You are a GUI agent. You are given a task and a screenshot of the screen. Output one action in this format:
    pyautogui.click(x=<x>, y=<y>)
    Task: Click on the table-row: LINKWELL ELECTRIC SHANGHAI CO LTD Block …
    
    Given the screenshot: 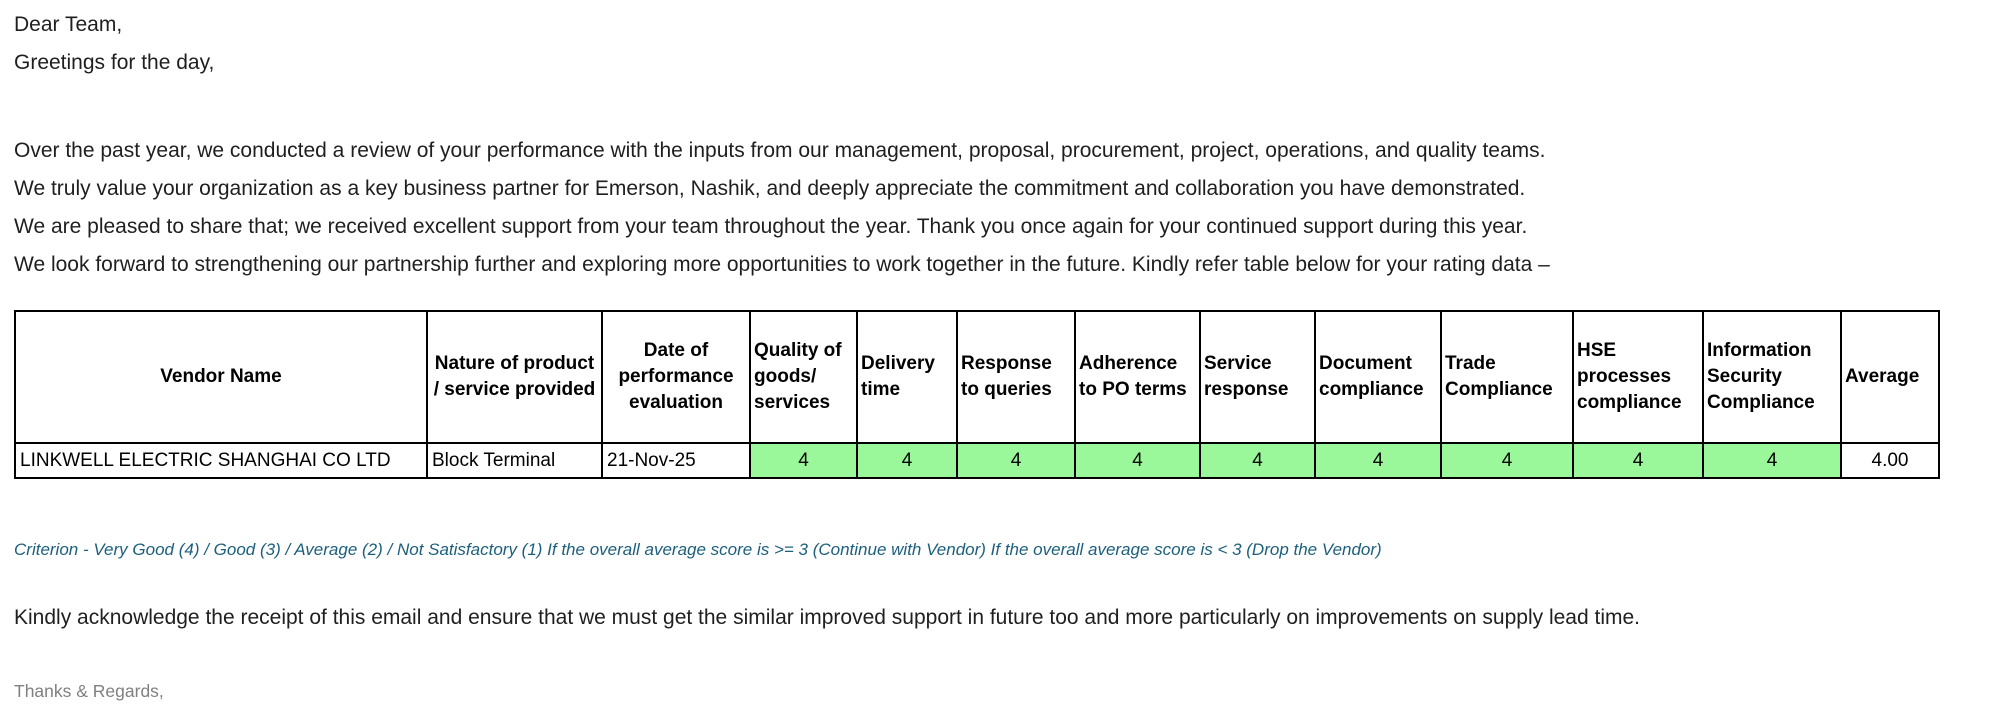 What is the action you would take?
    pyautogui.click(x=977, y=460)
    